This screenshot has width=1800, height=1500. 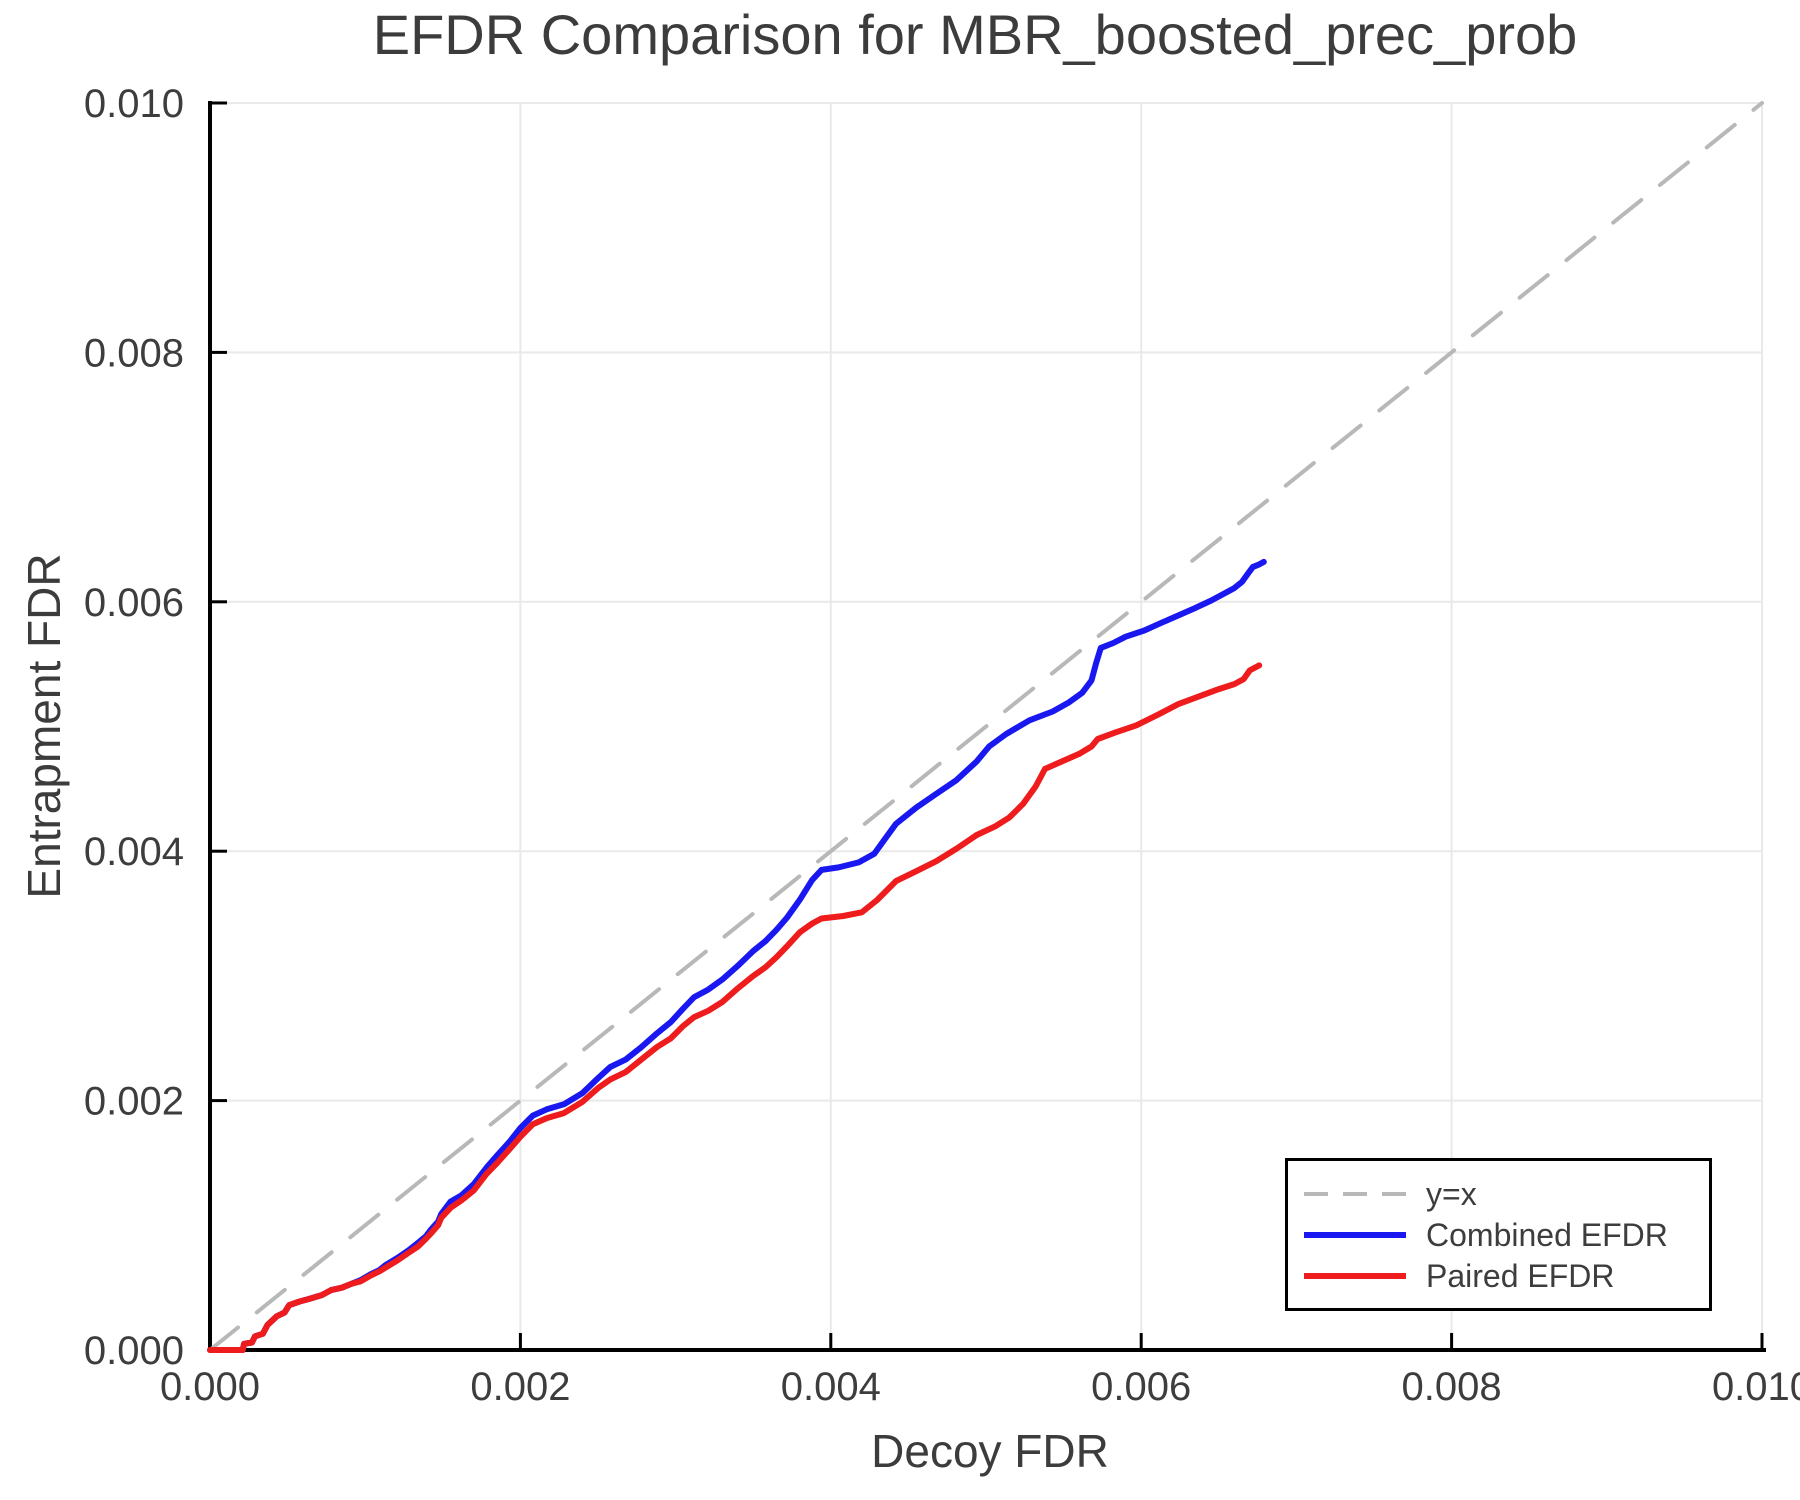 I want to click on legend: y=x Combined EFDR Paired EFDR, so click(x=1498, y=1234).